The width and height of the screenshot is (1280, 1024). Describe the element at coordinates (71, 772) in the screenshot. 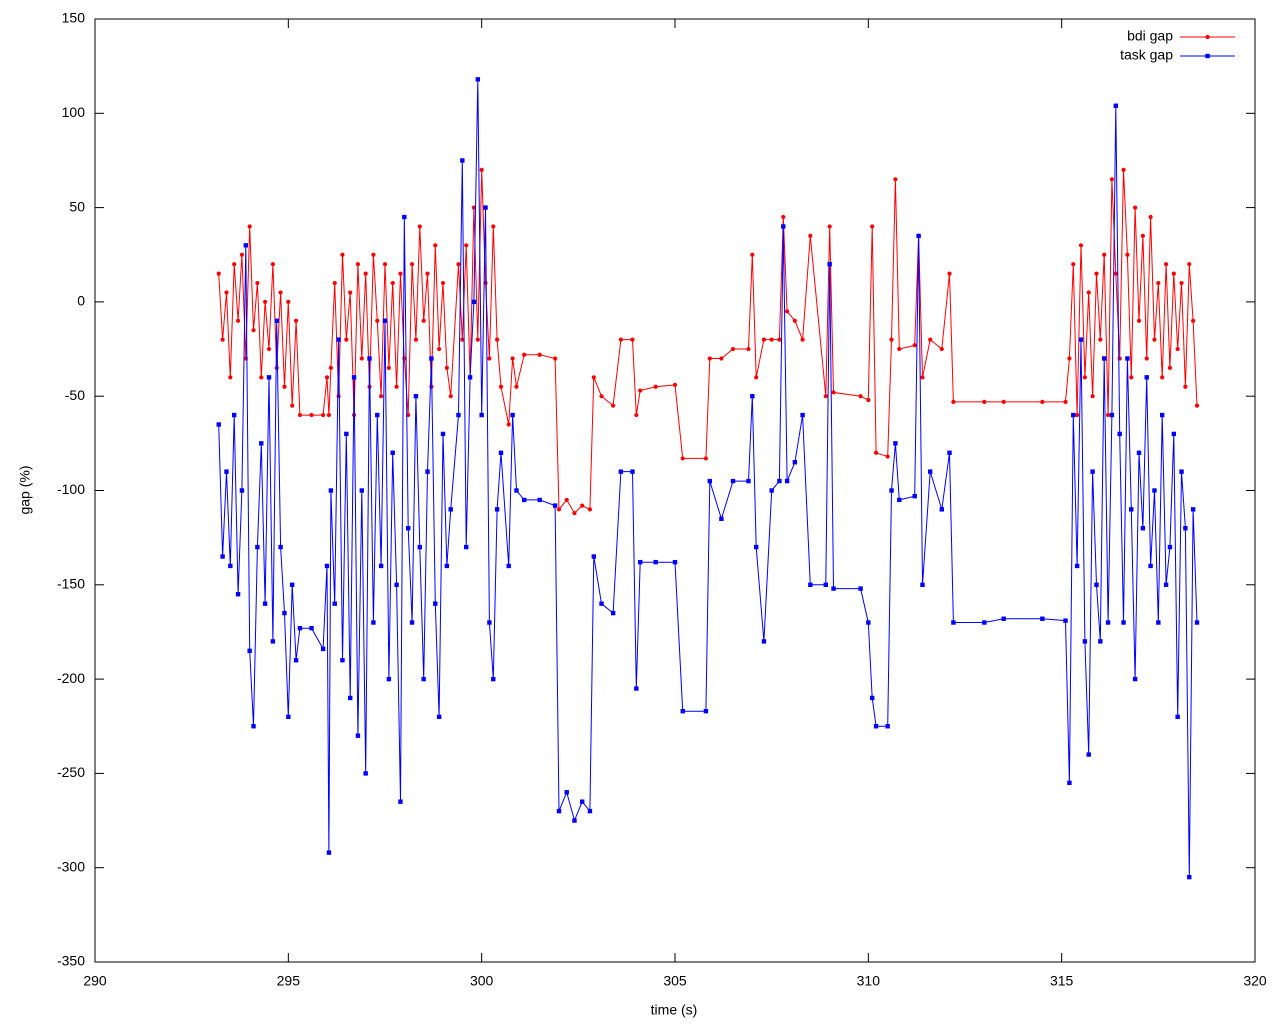

I see `y-tick-label: -250` at that location.